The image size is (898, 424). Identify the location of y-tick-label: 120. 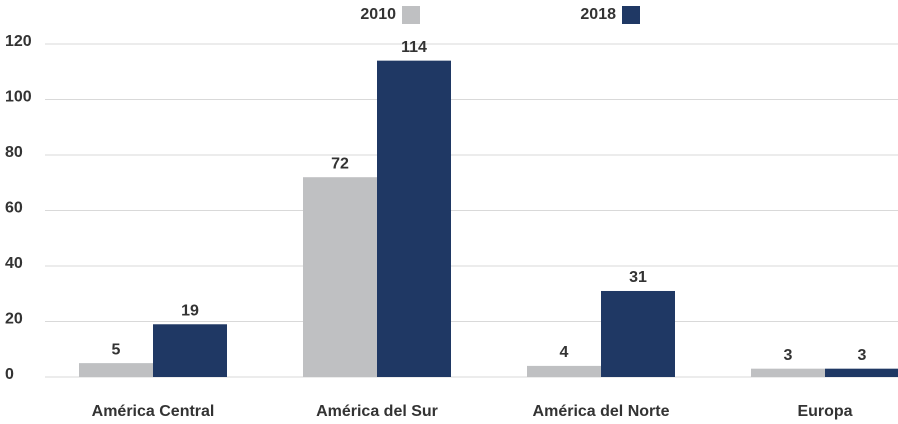
(18, 41).